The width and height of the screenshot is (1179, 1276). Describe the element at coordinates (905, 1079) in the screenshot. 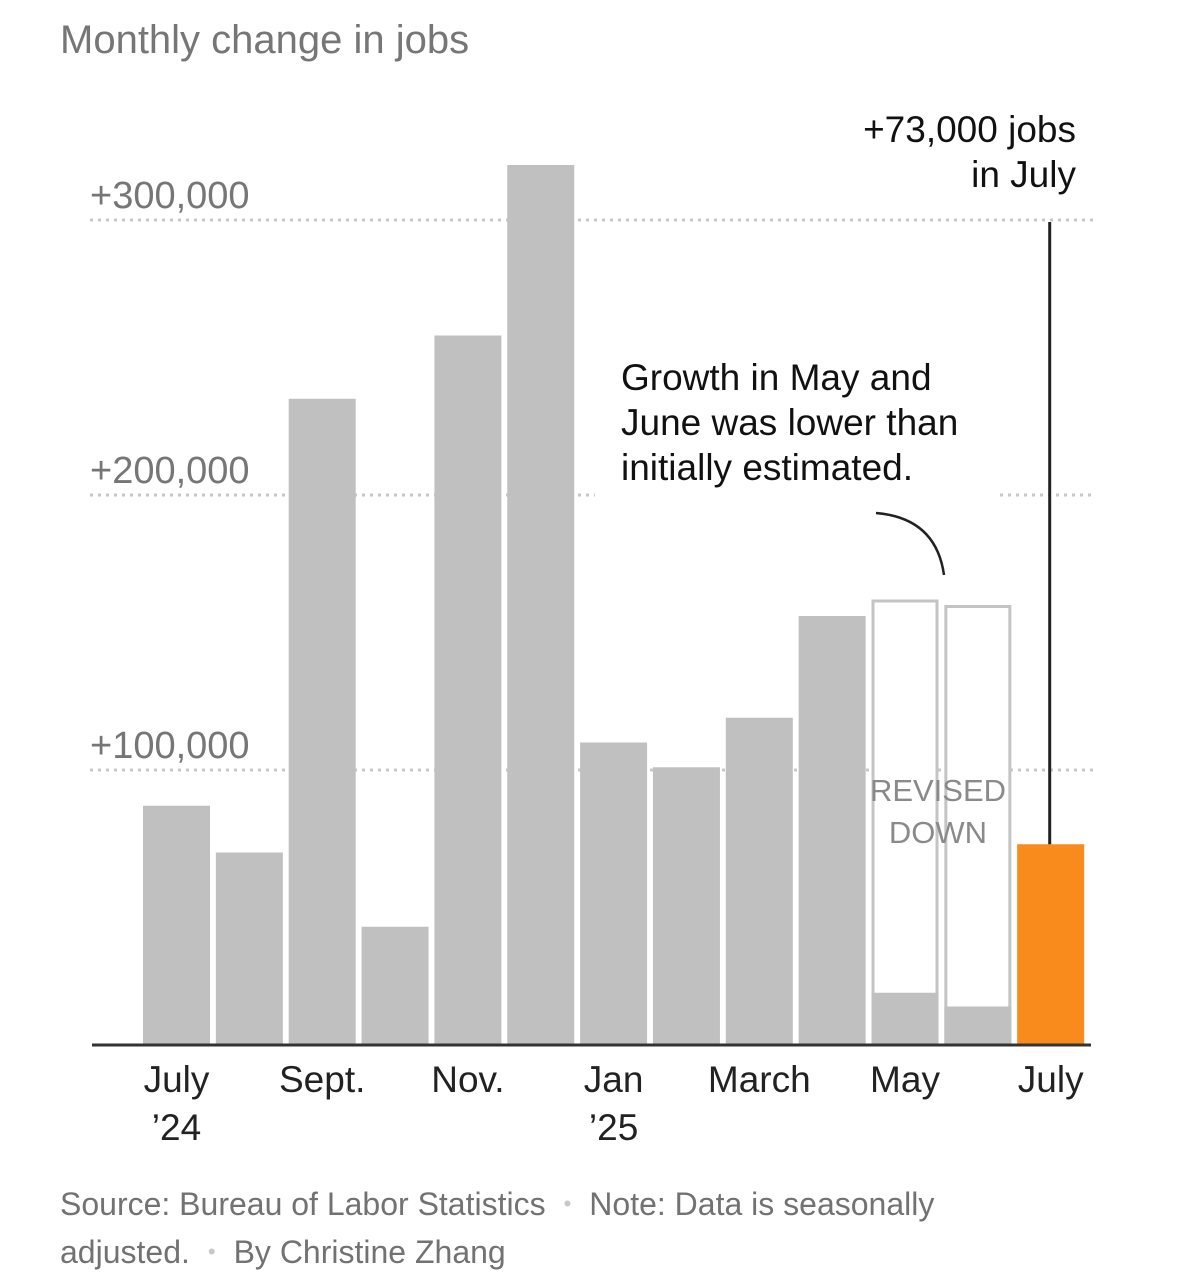

I see `x-tick-label: May` at that location.